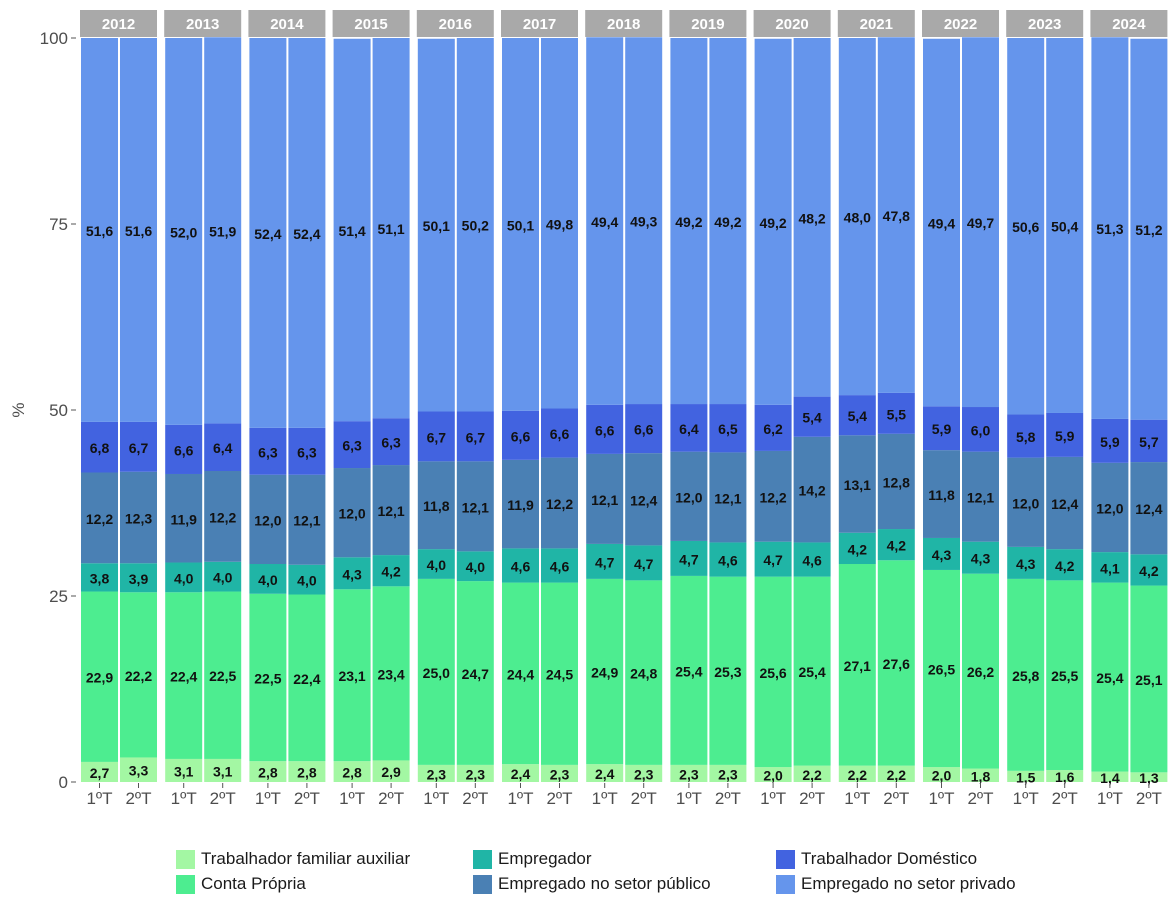  I want to click on data-label: 22,9, so click(99, 678).